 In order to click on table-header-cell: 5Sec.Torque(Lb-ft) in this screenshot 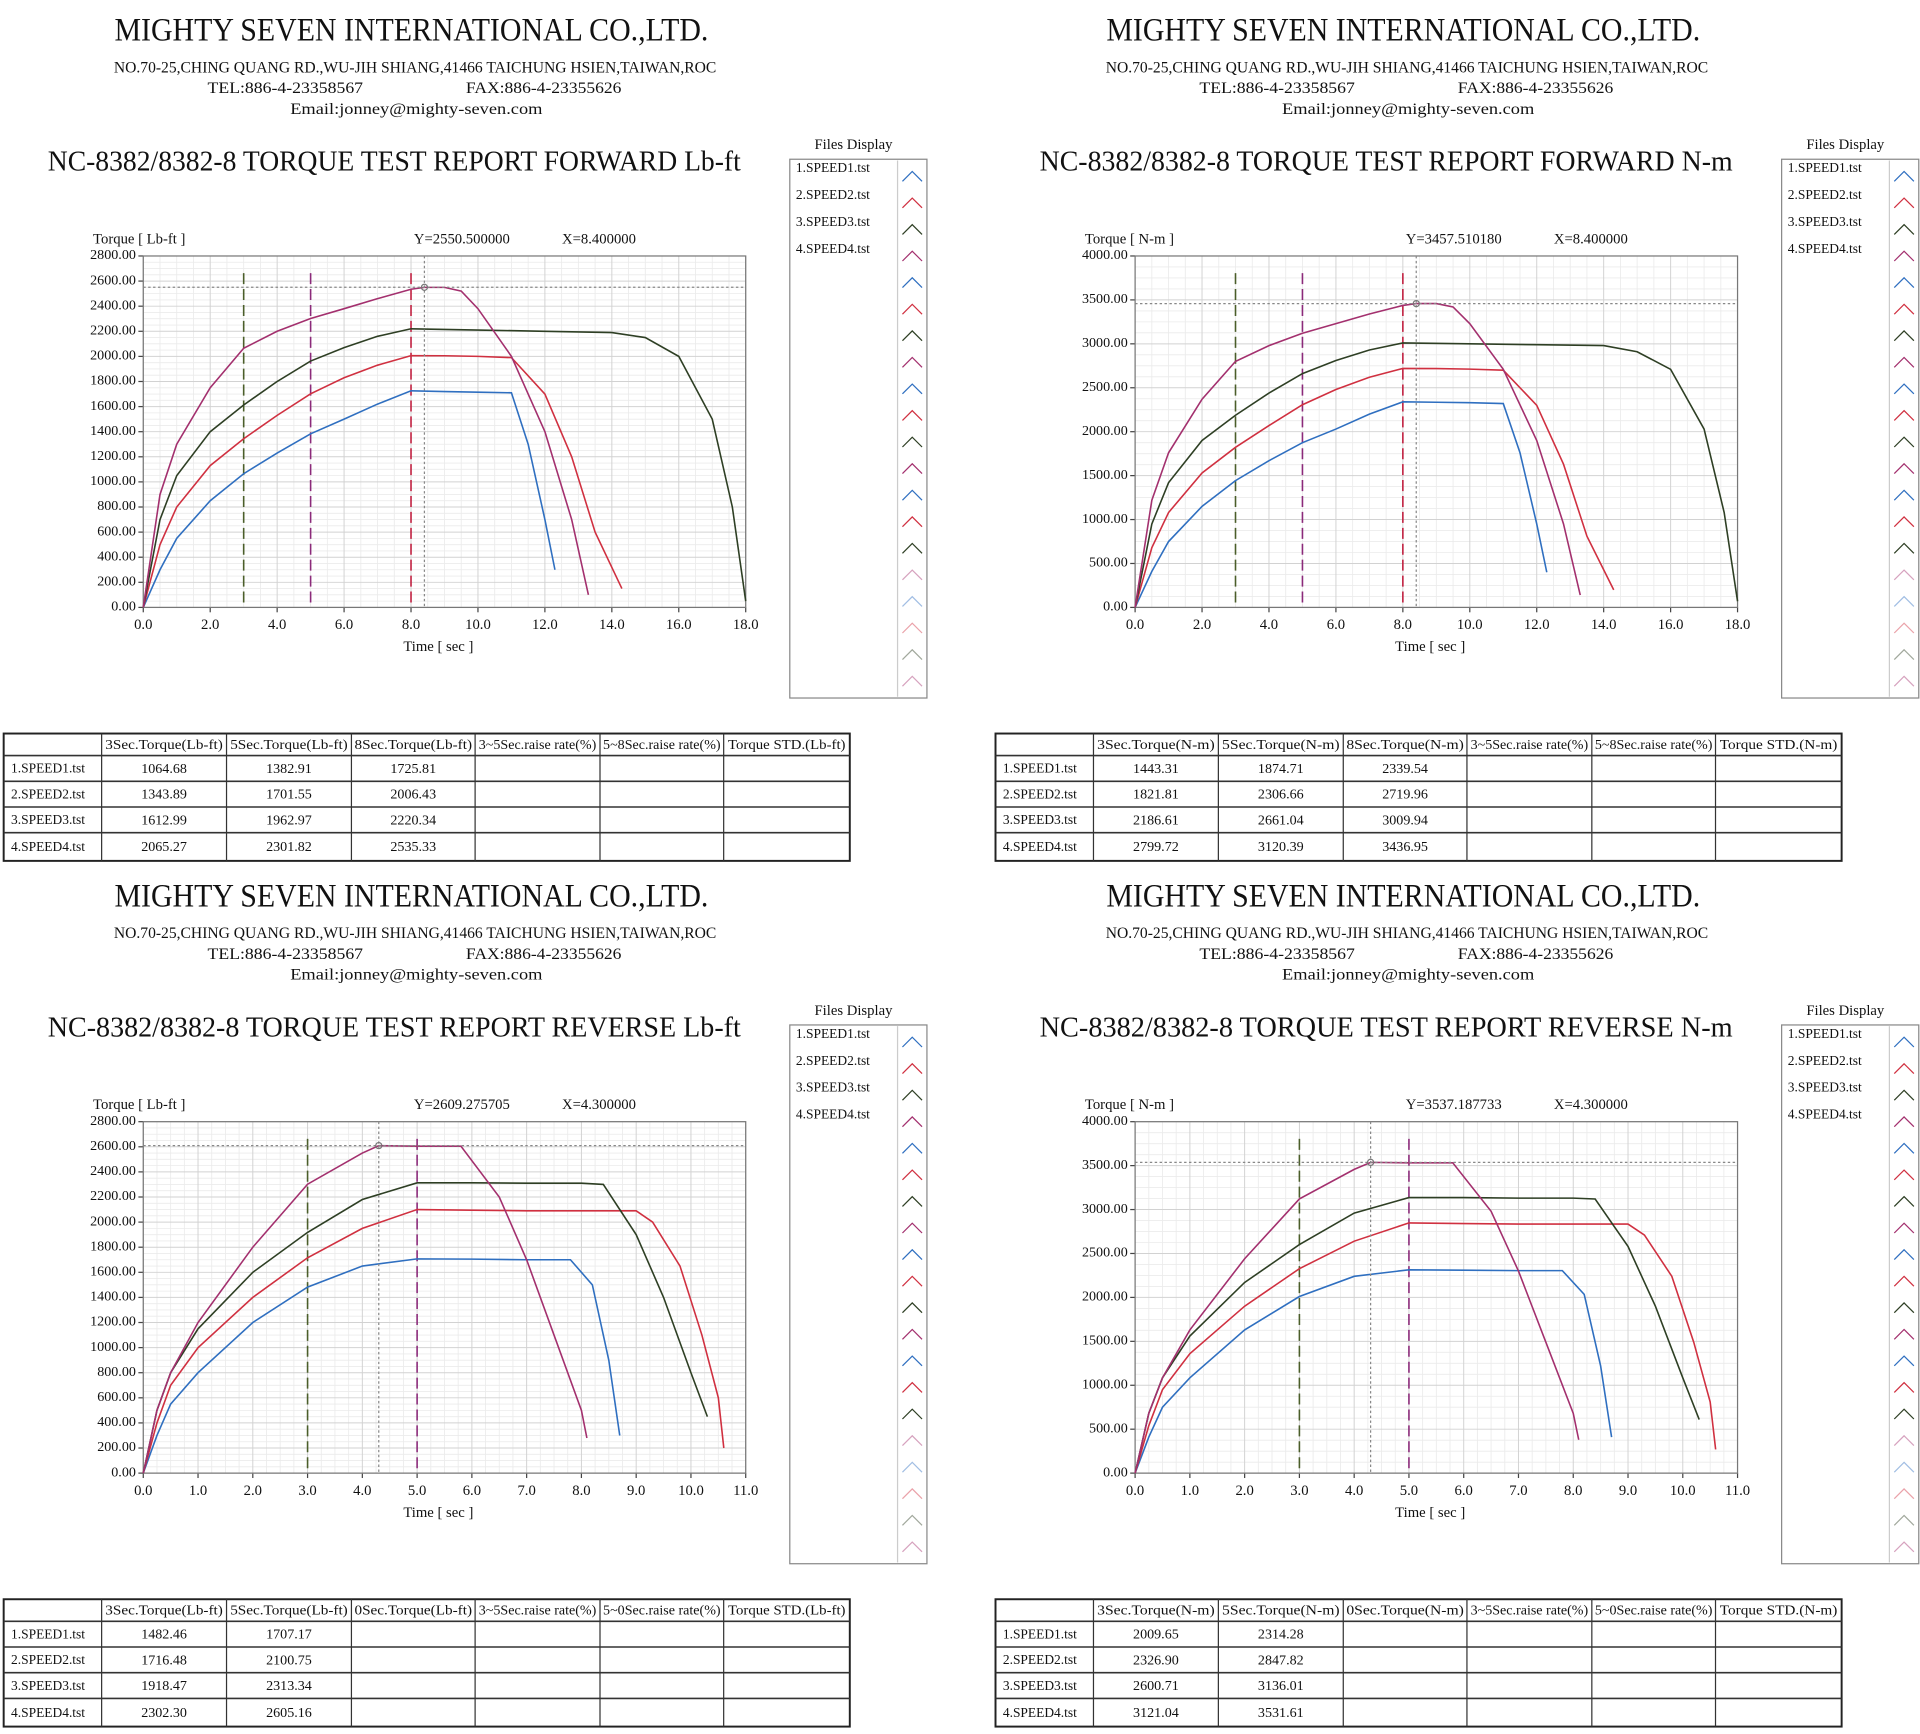, I will do `click(289, 1610)`.